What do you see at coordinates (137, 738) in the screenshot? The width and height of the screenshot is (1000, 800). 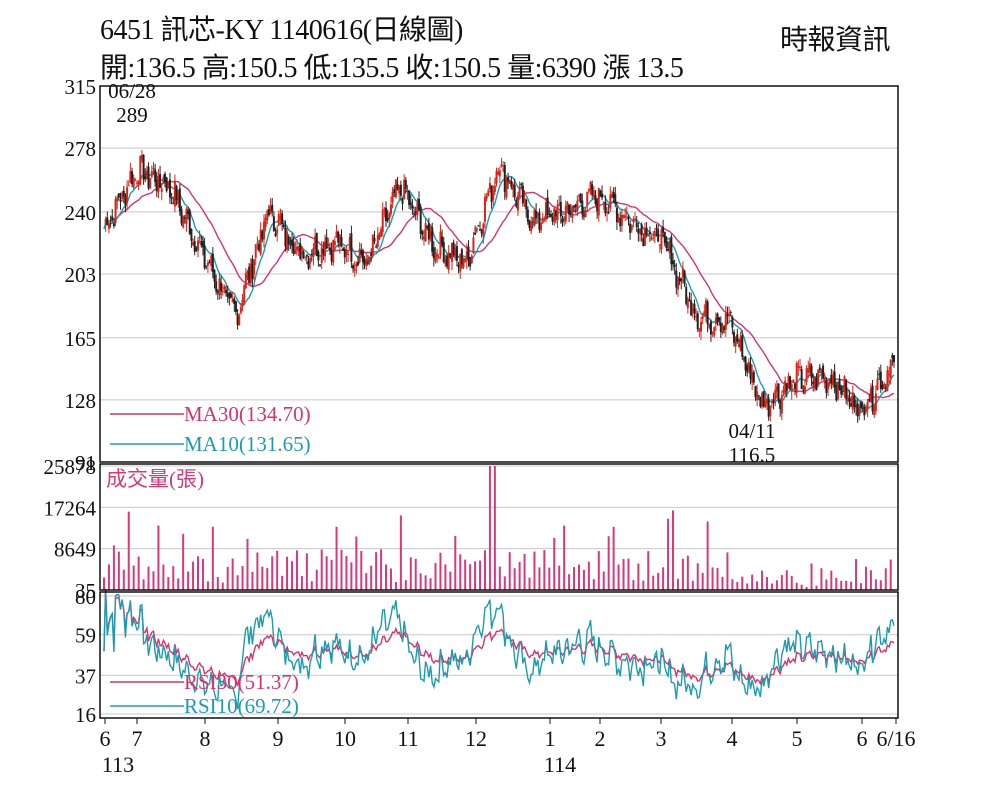 I see `x-month-label: 7` at bounding box center [137, 738].